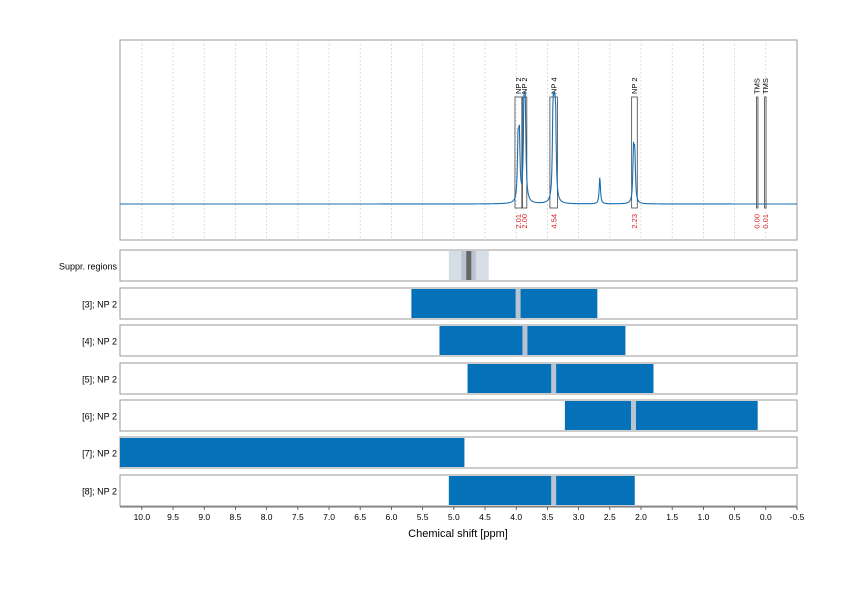  I want to click on x-tick-label: -0.5, so click(797, 517).